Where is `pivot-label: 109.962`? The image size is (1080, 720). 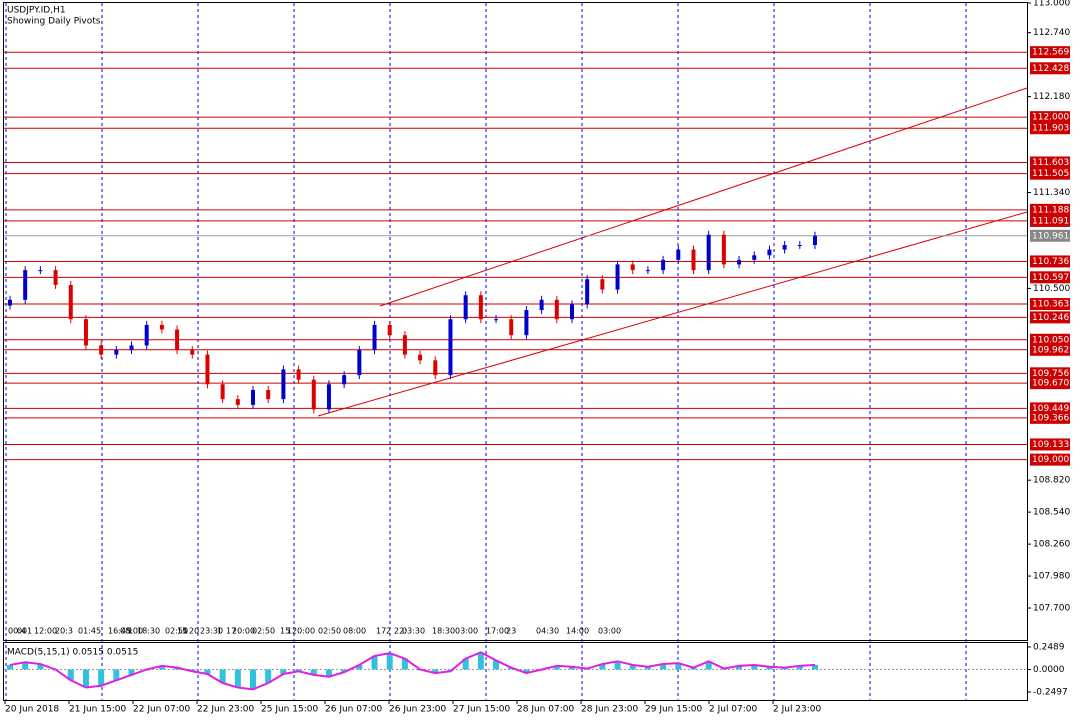
pivot-label: 109.962 is located at coordinates (1050, 350).